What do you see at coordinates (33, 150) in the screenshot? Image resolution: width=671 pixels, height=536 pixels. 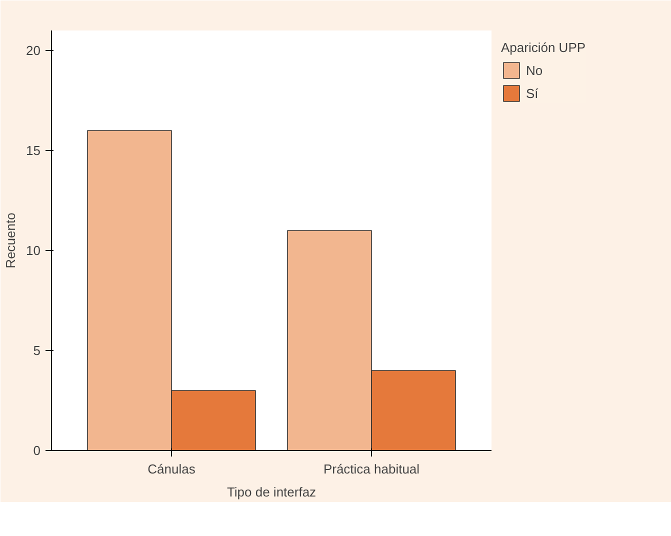 I see `y-tick-label: 15` at bounding box center [33, 150].